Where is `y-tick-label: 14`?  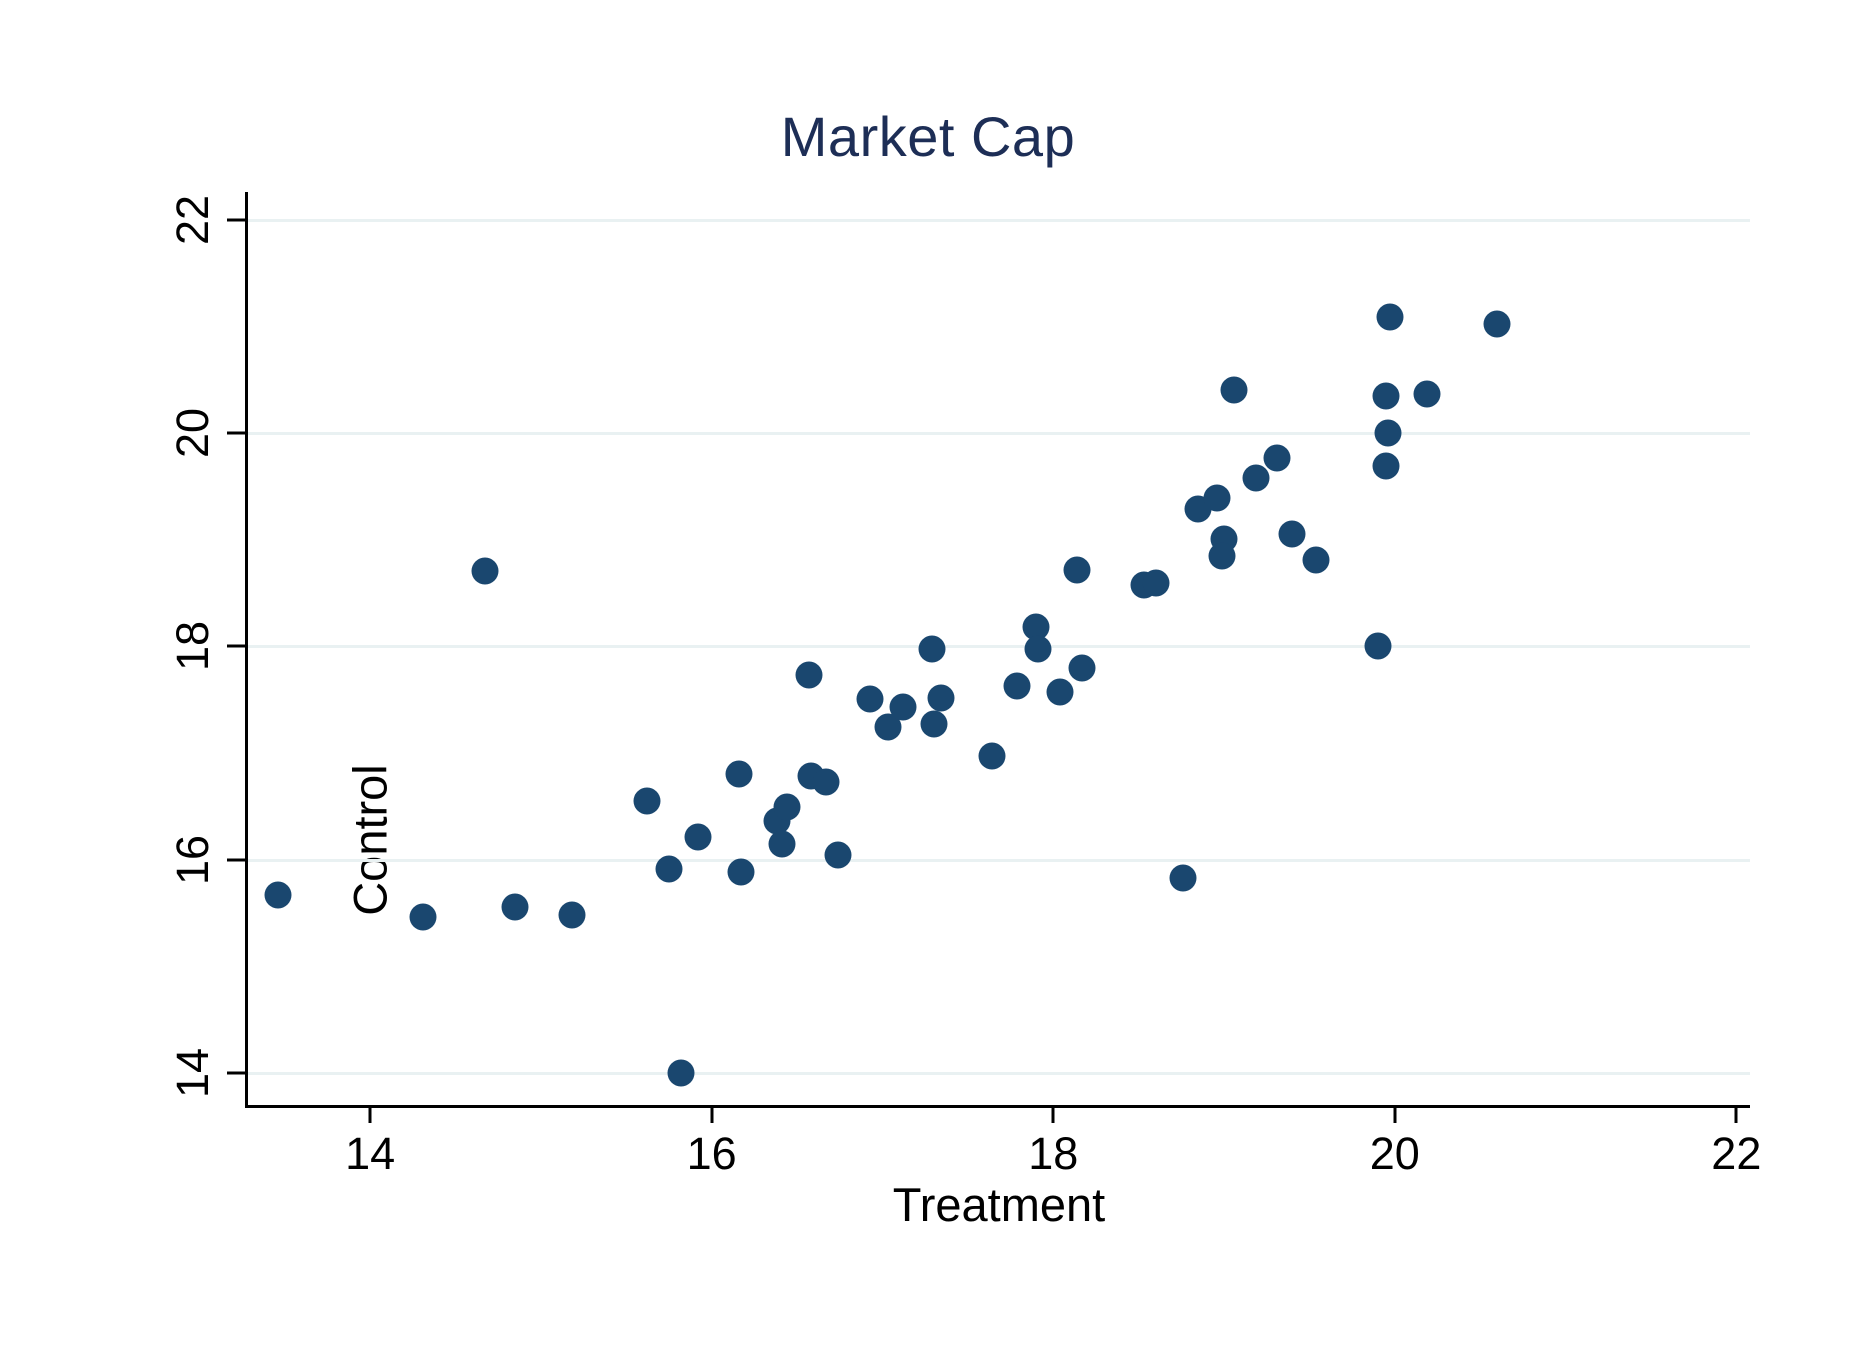
y-tick-label: 14 is located at coordinates (192, 1073).